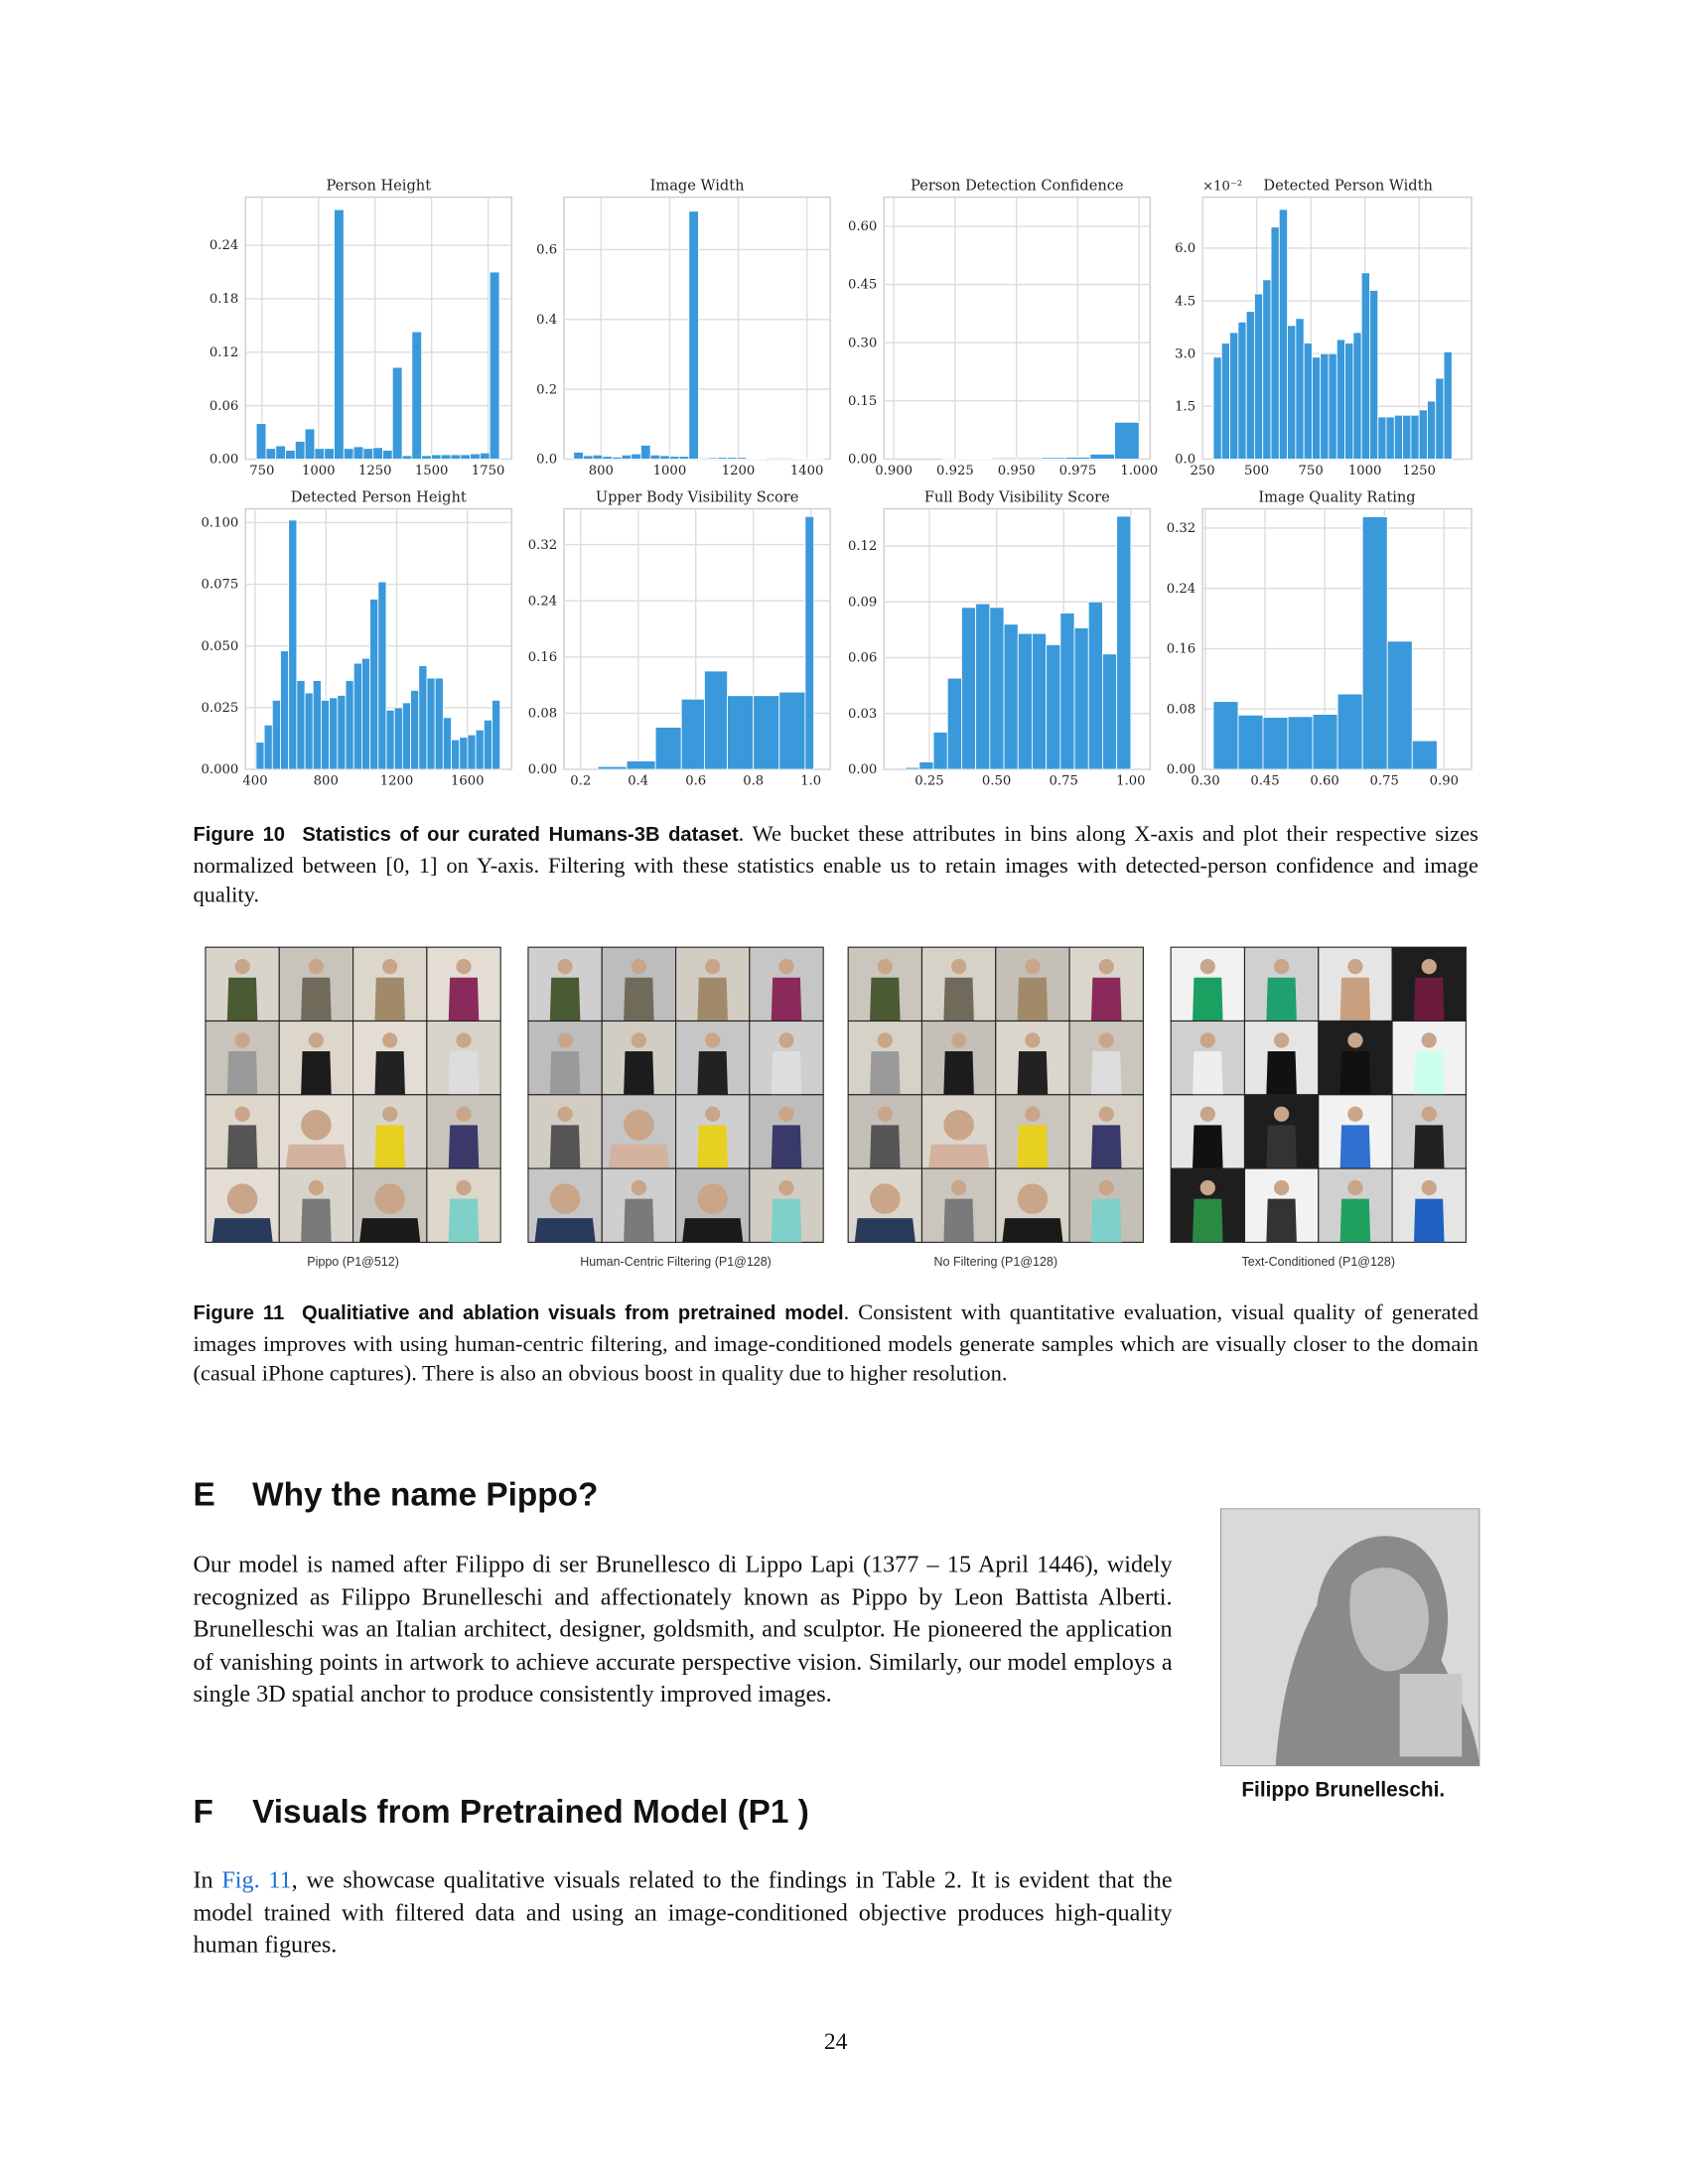 This screenshot has width=1688, height=2184. I want to click on y-offset-label: ×10⁻², so click(1222, 187).